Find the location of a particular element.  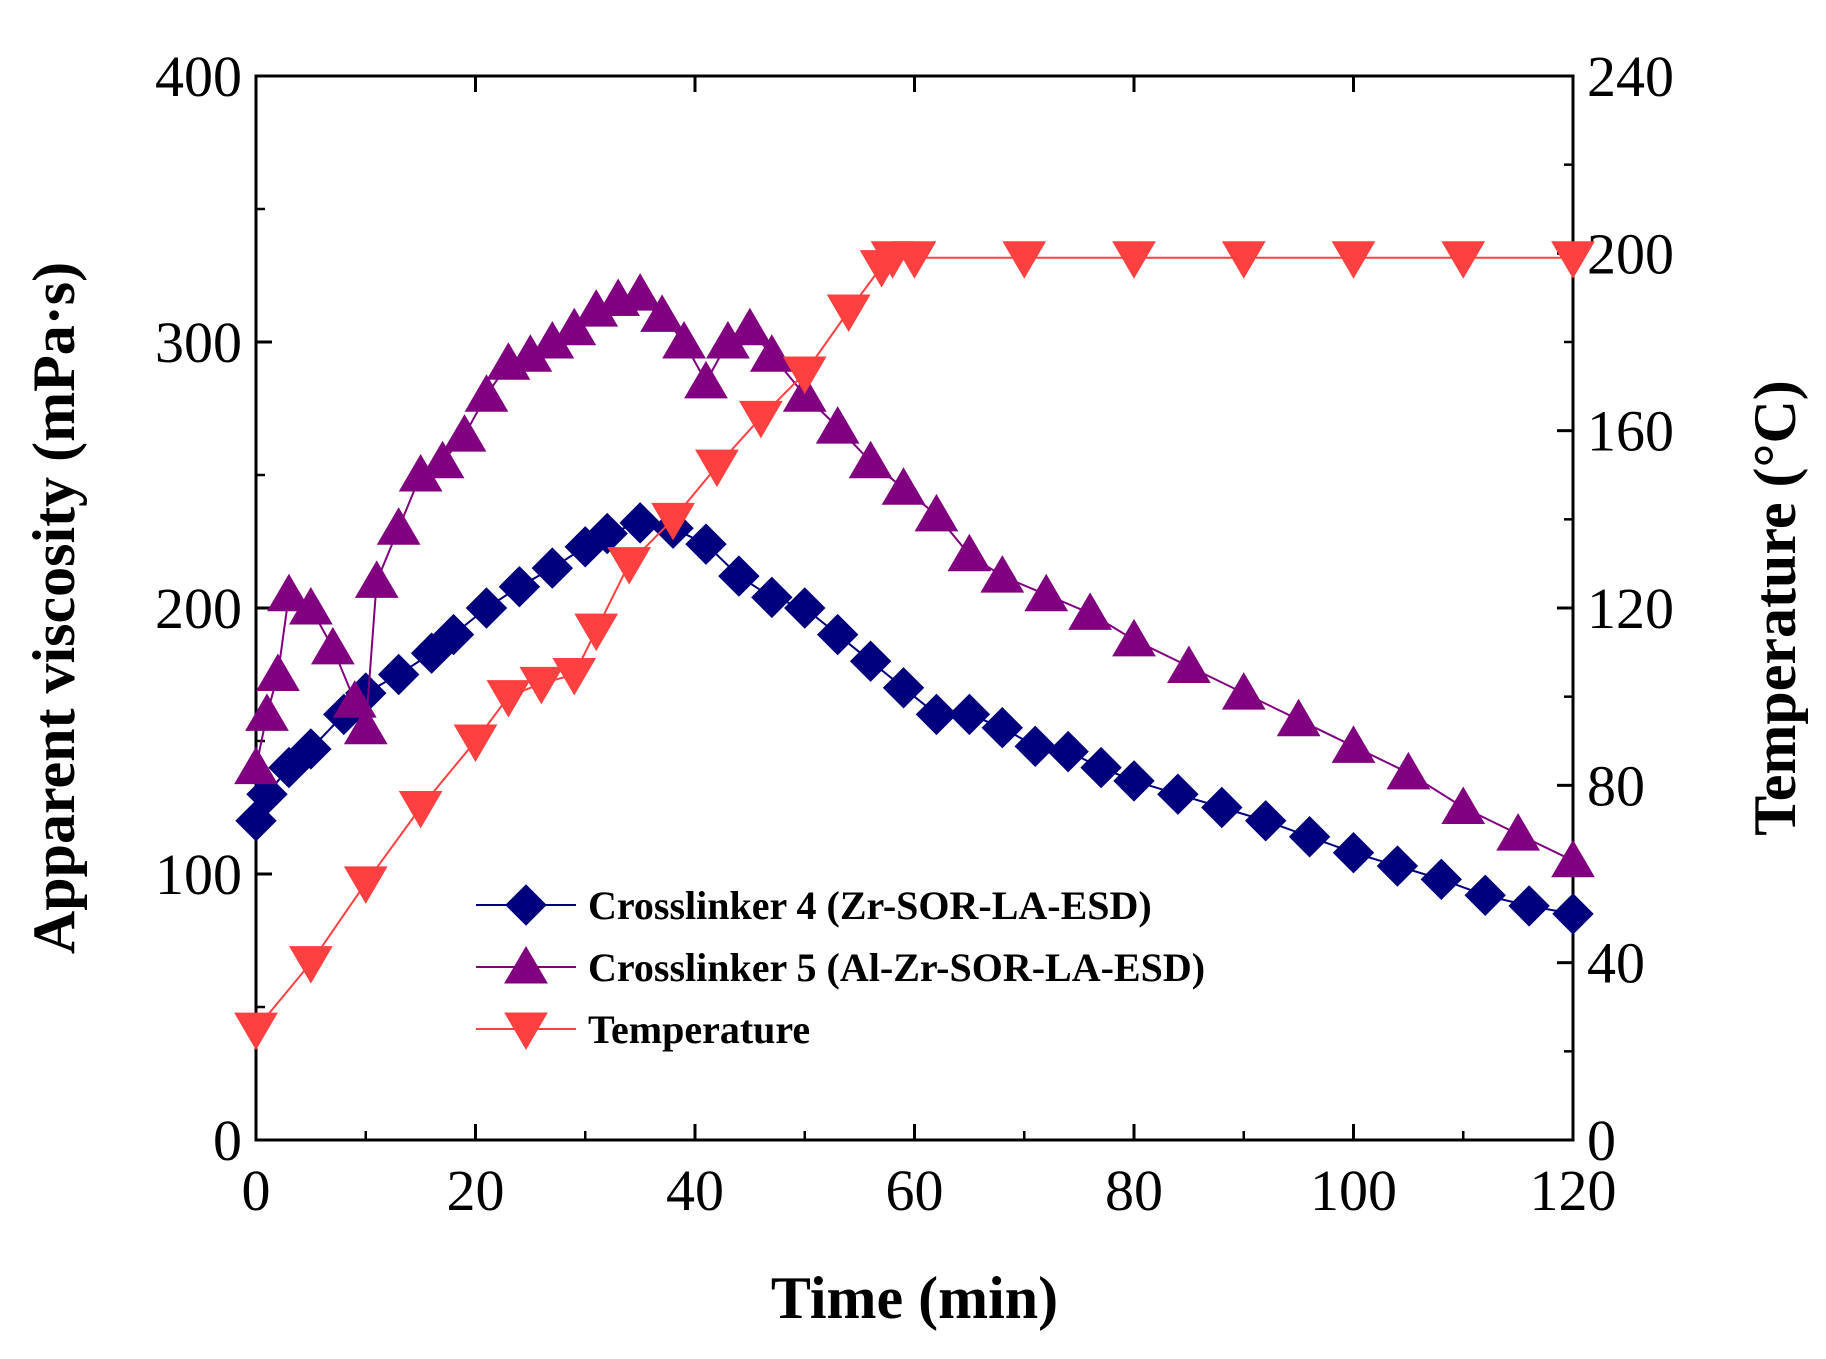

legend-item-crosslinker-4: Crosslinker 4 (Zr-SOR-LA-ESD) is located at coordinates (814, 905).